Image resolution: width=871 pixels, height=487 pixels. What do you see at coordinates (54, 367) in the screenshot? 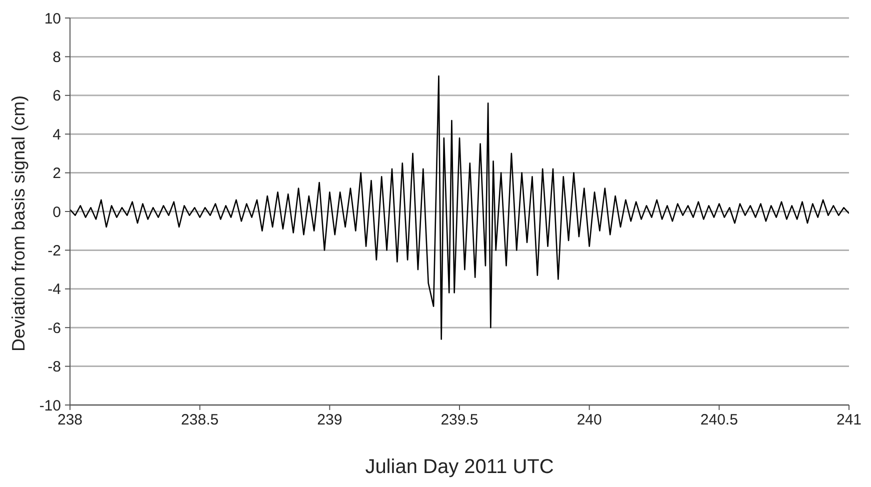
I see `y-tick-label: -8` at bounding box center [54, 367].